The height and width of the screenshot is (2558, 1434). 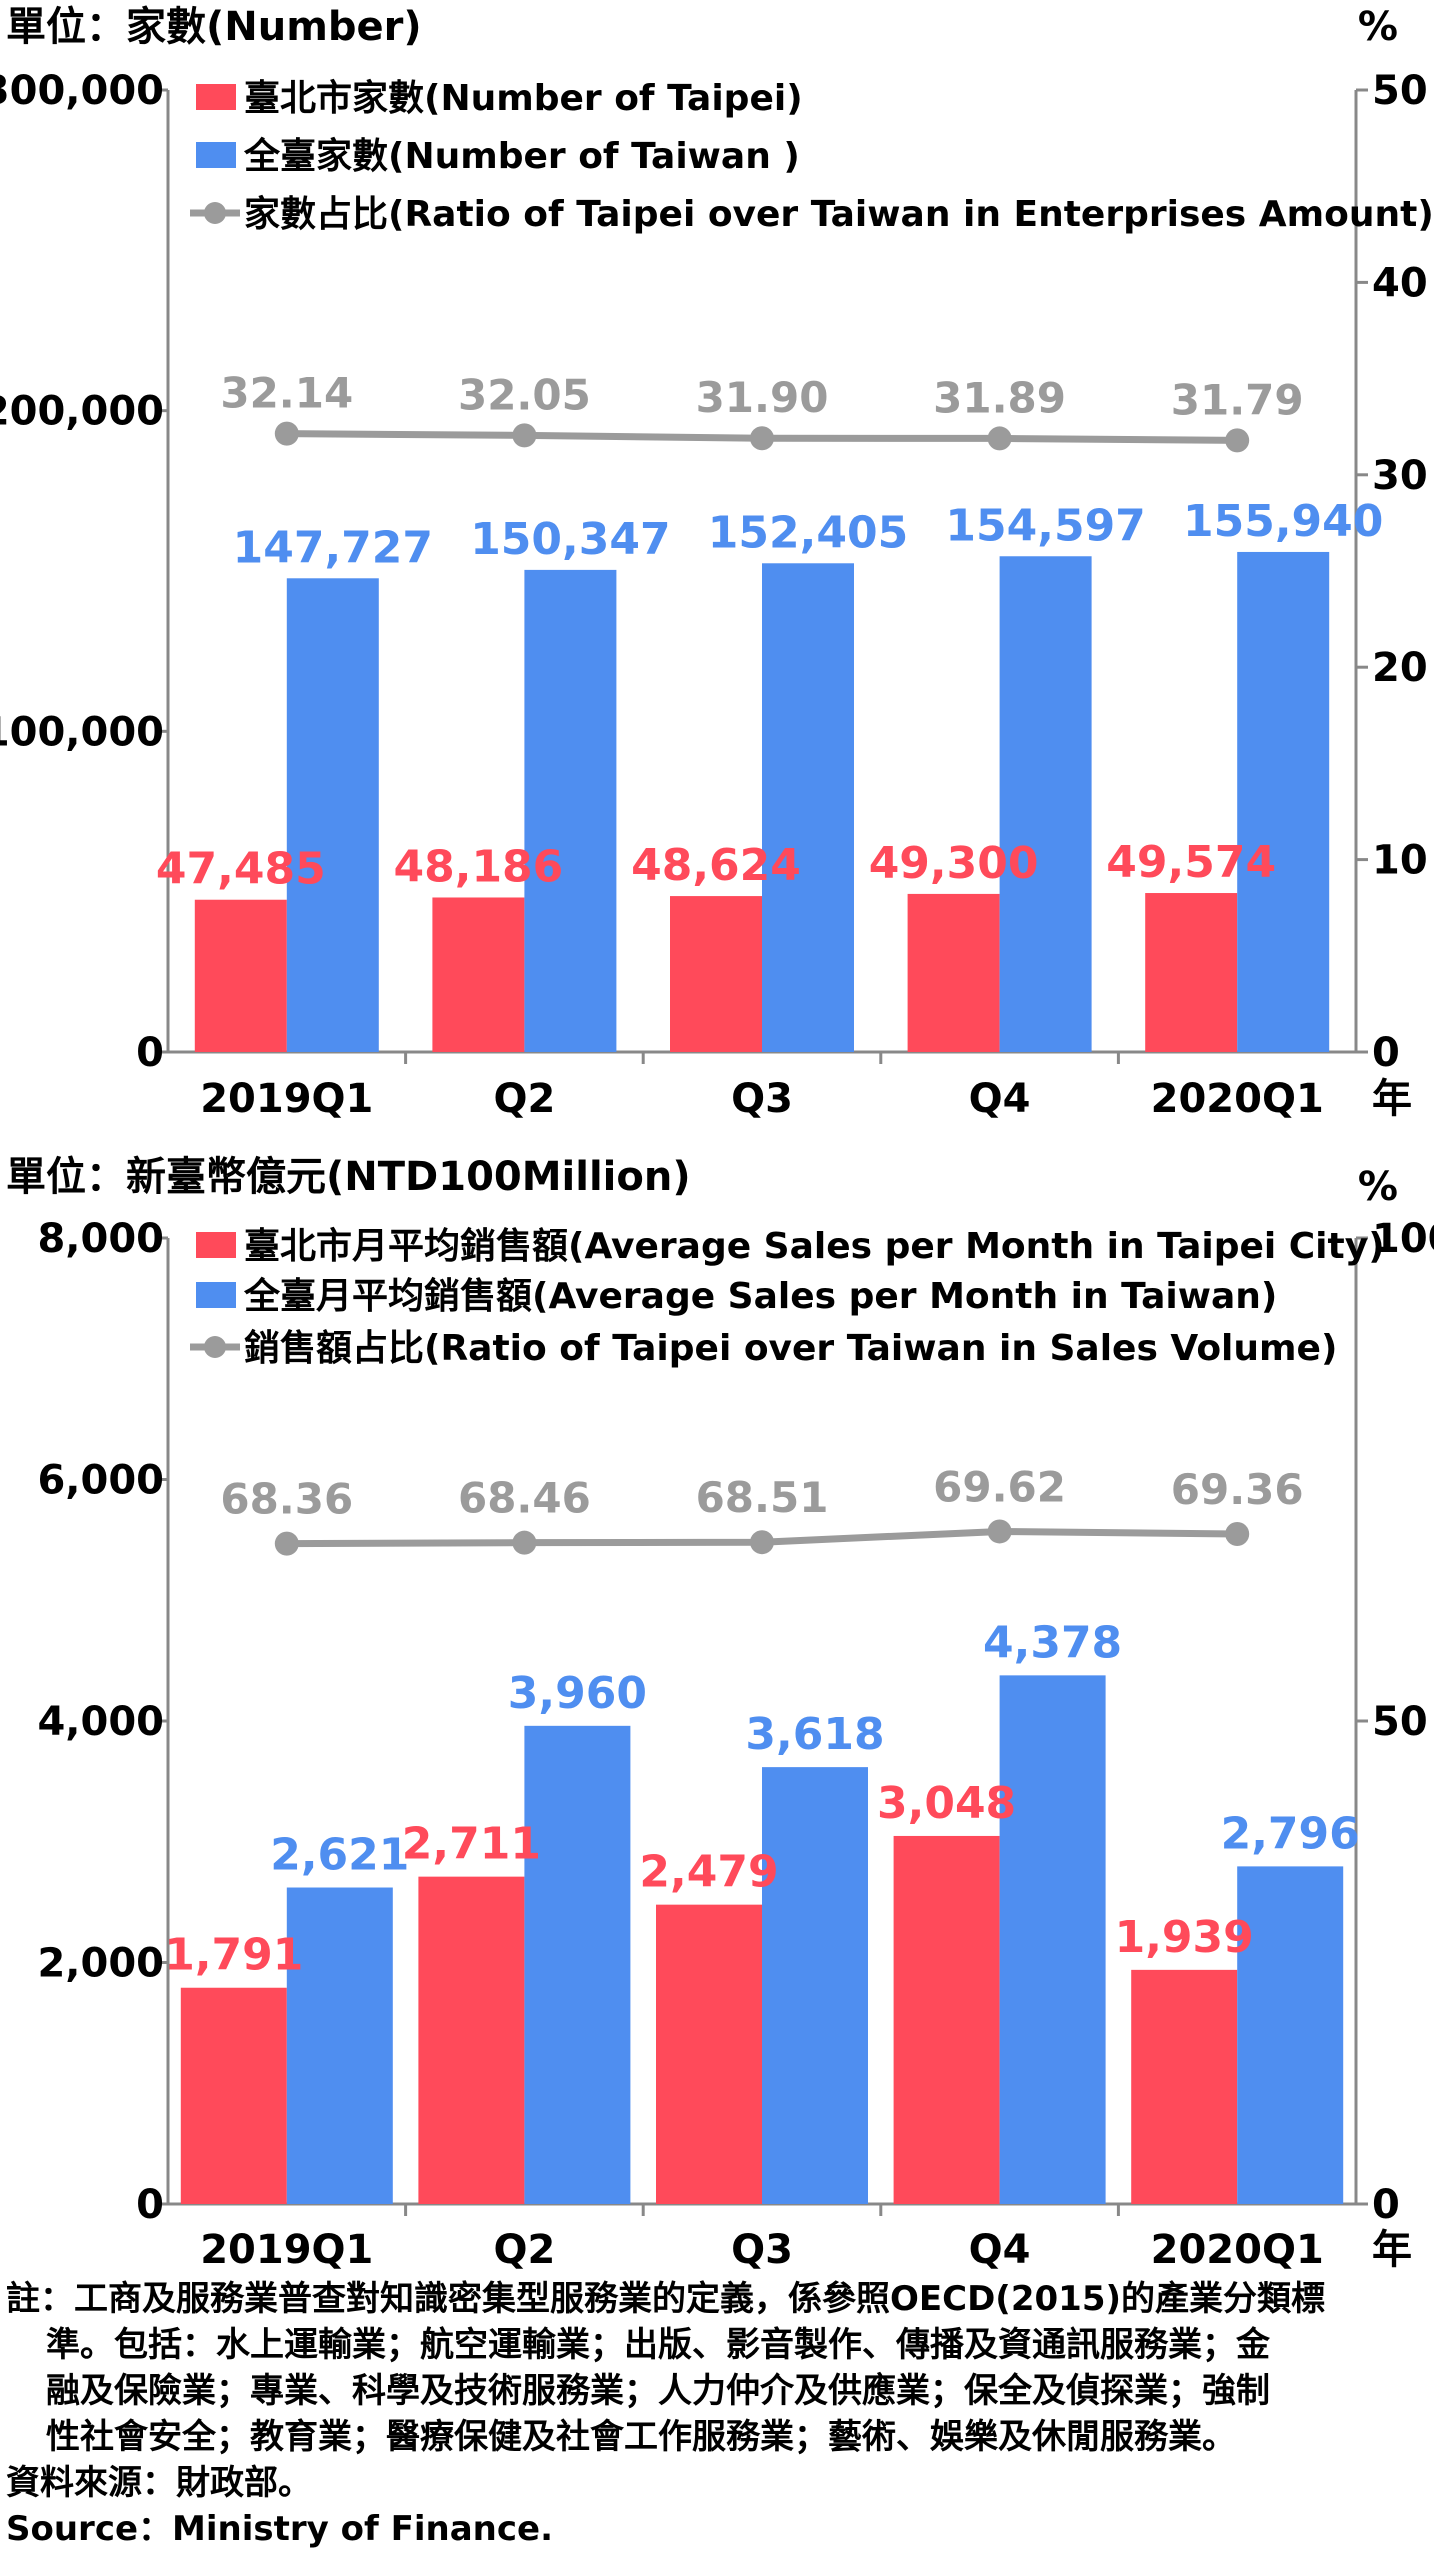 What do you see at coordinates (946, 1803) in the screenshot?
I see `taipei-data-label: 3,048` at bounding box center [946, 1803].